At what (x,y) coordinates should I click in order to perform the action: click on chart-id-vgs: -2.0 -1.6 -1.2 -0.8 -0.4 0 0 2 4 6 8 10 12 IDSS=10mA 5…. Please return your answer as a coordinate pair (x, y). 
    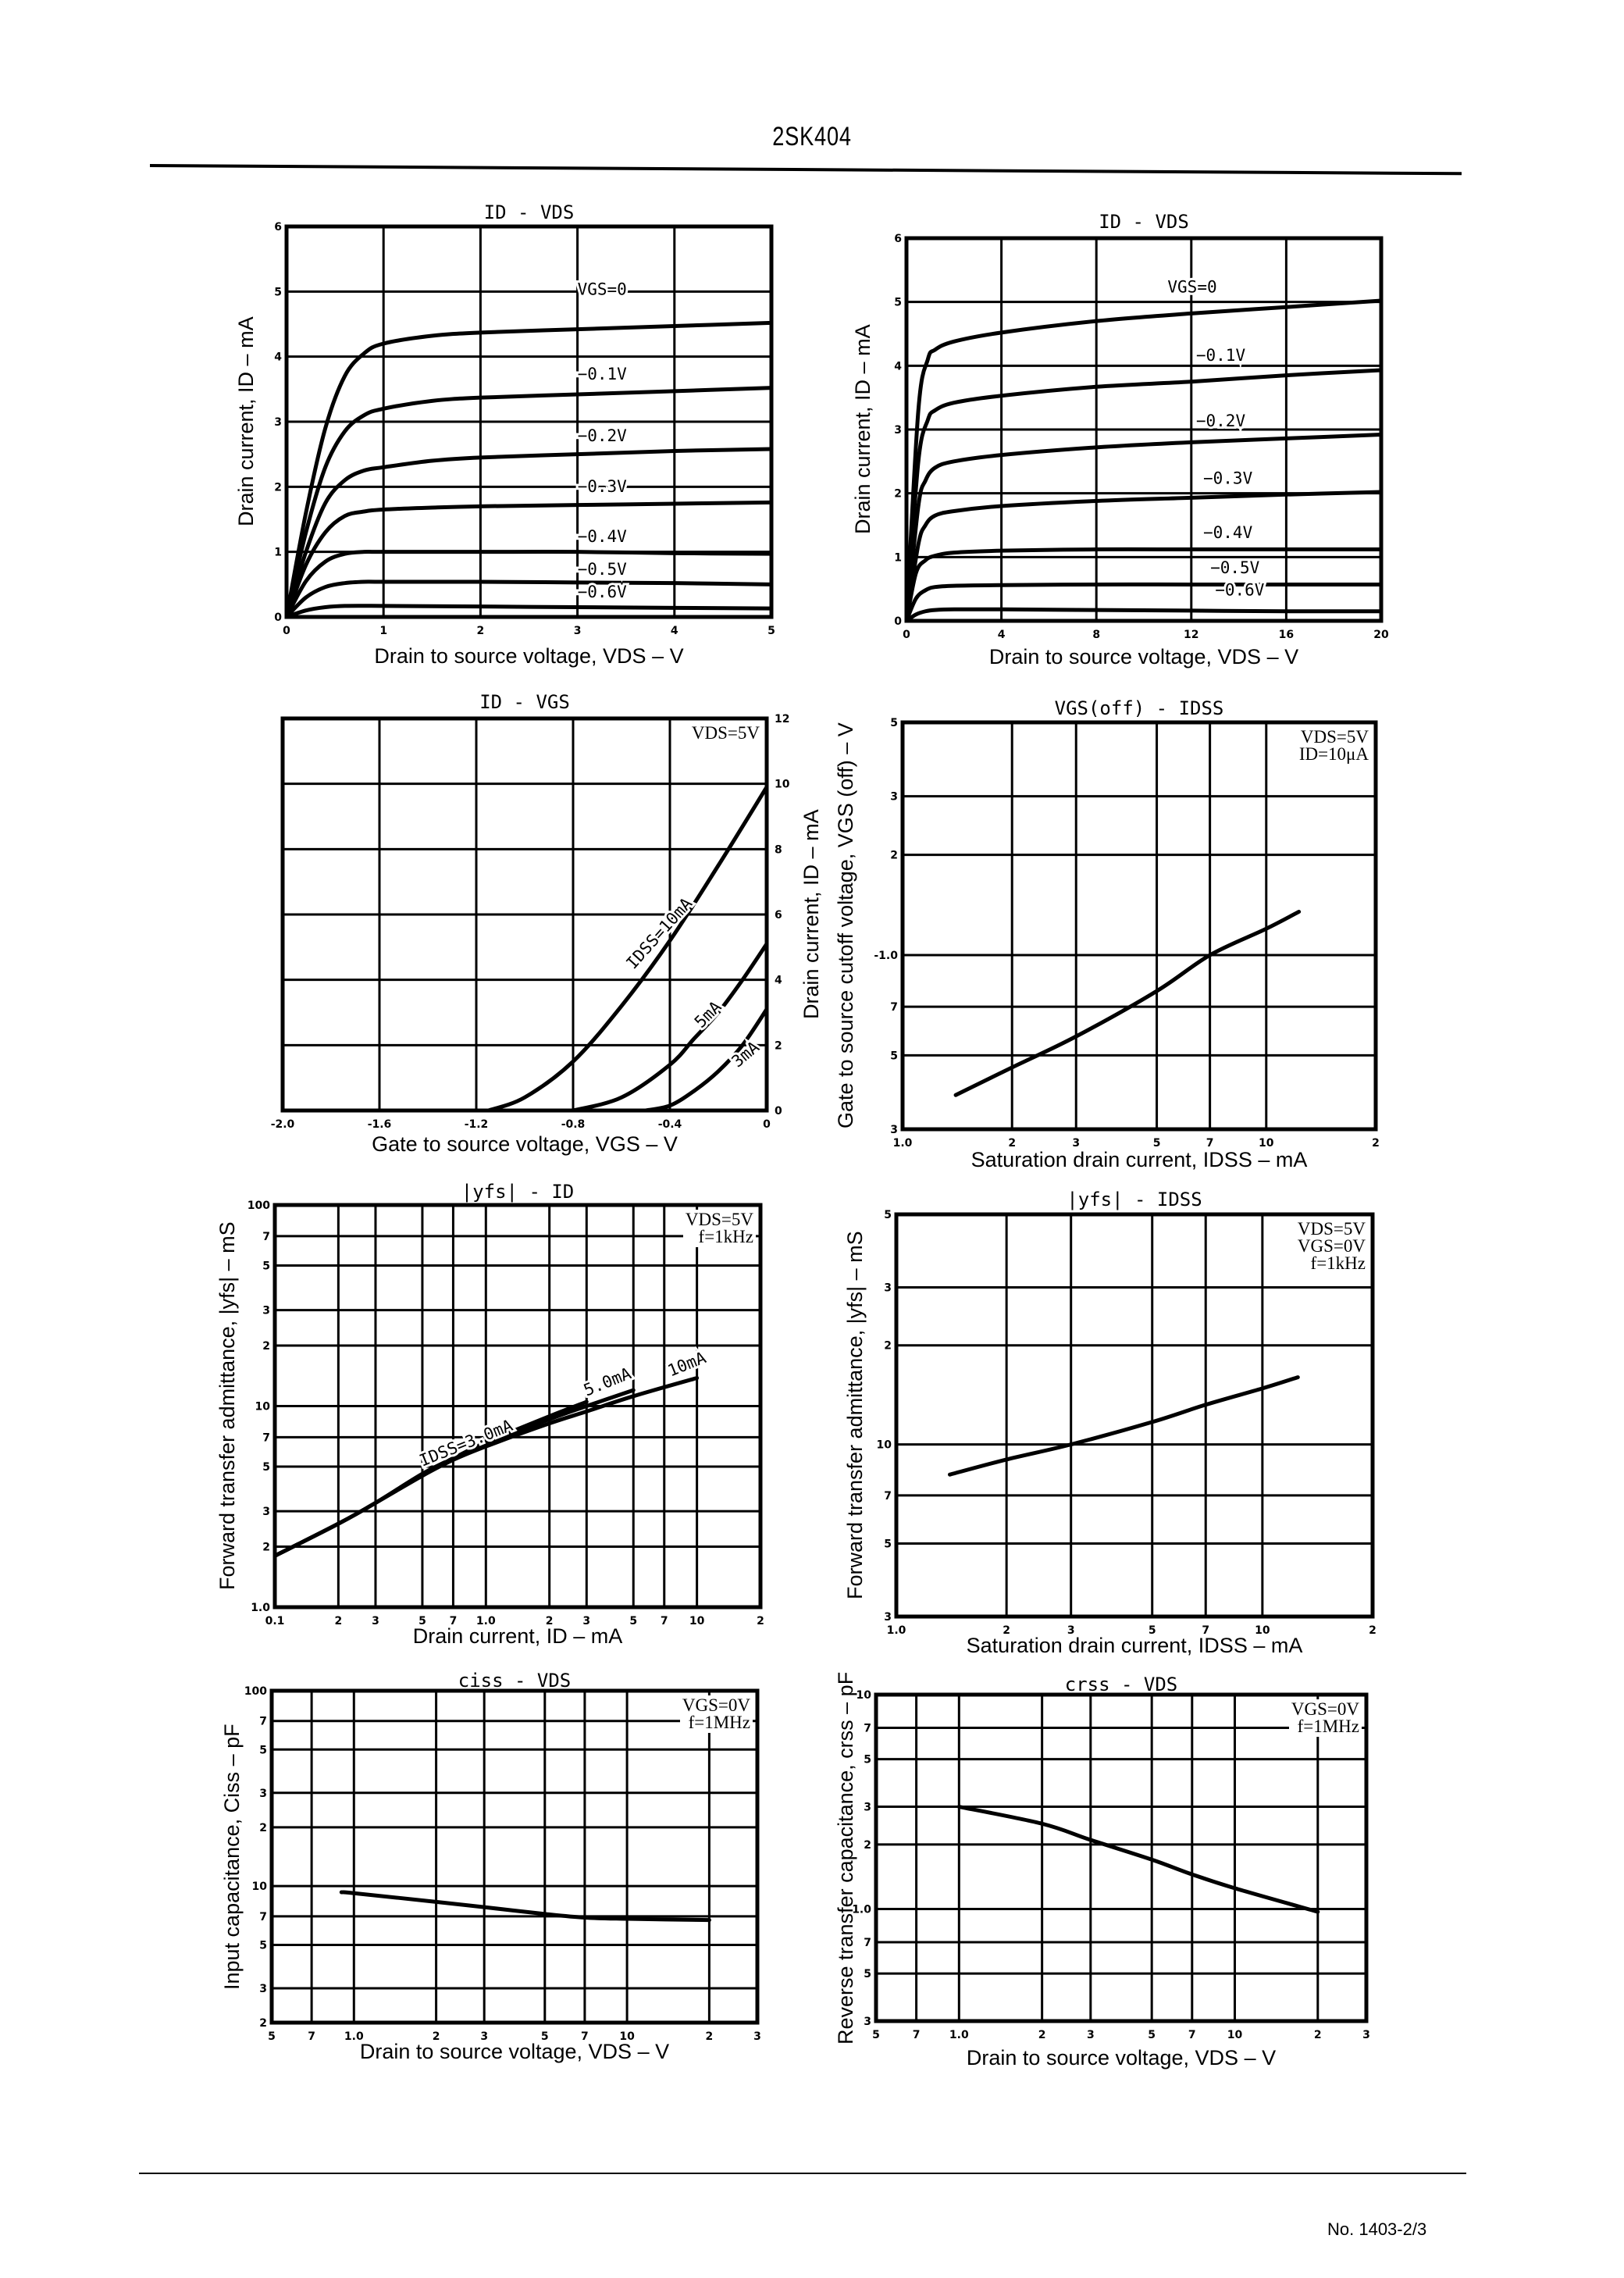
    Looking at the image, I should click on (530, 922).